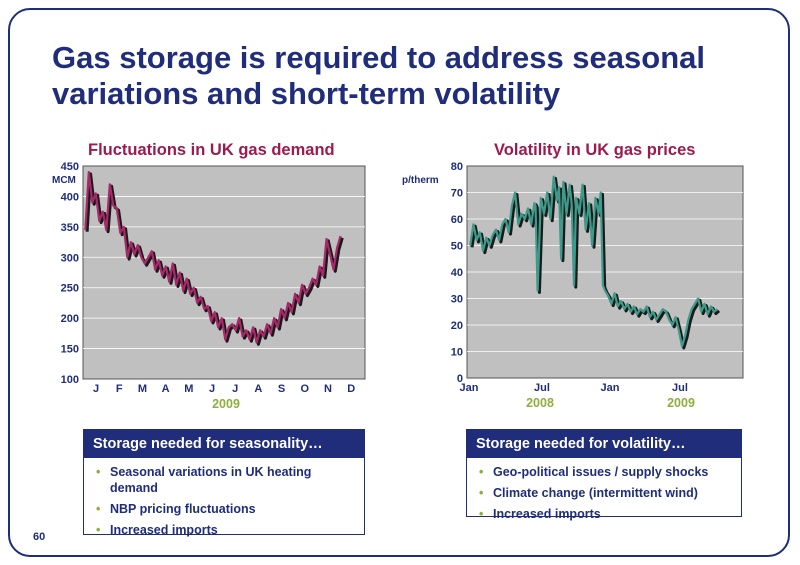  I want to click on x-tick-label: O, so click(305, 389).